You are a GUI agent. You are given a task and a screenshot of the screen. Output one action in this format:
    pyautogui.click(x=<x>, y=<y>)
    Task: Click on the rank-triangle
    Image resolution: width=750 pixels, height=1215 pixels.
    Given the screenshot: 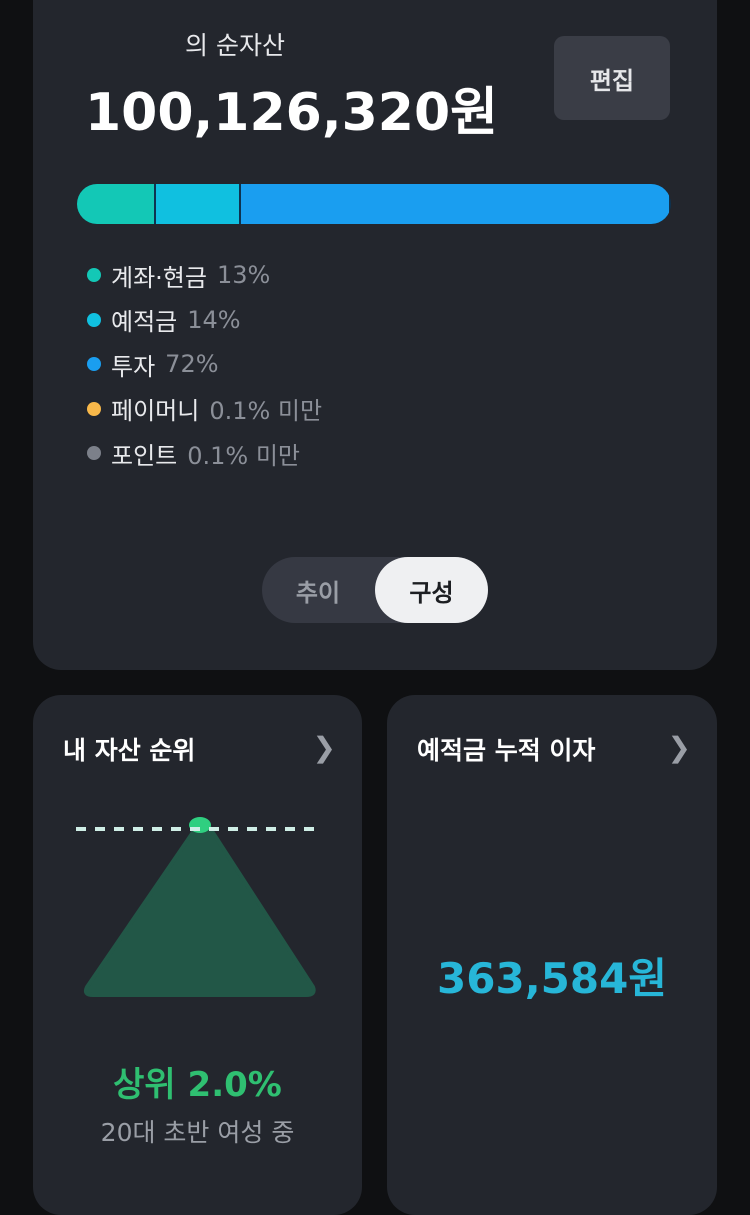 What is the action you would take?
    pyautogui.click(x=199, y=907)
    